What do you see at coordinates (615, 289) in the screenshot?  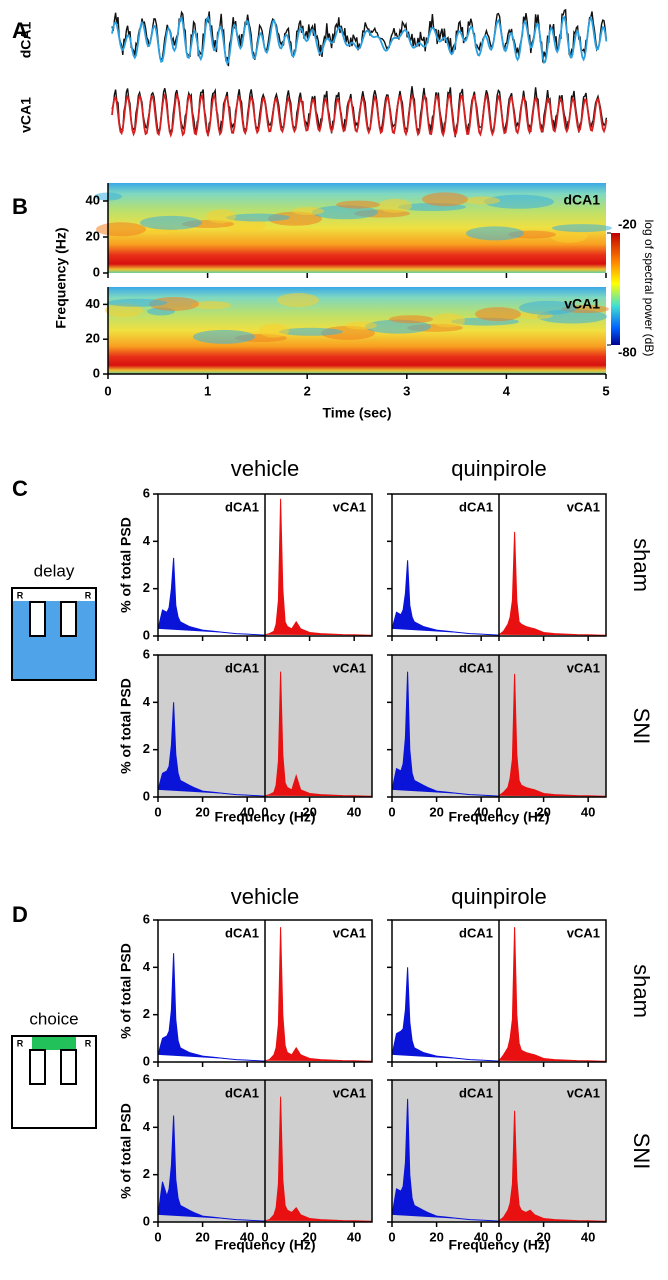 I see `colorbar` at bounding box center [615, 289].